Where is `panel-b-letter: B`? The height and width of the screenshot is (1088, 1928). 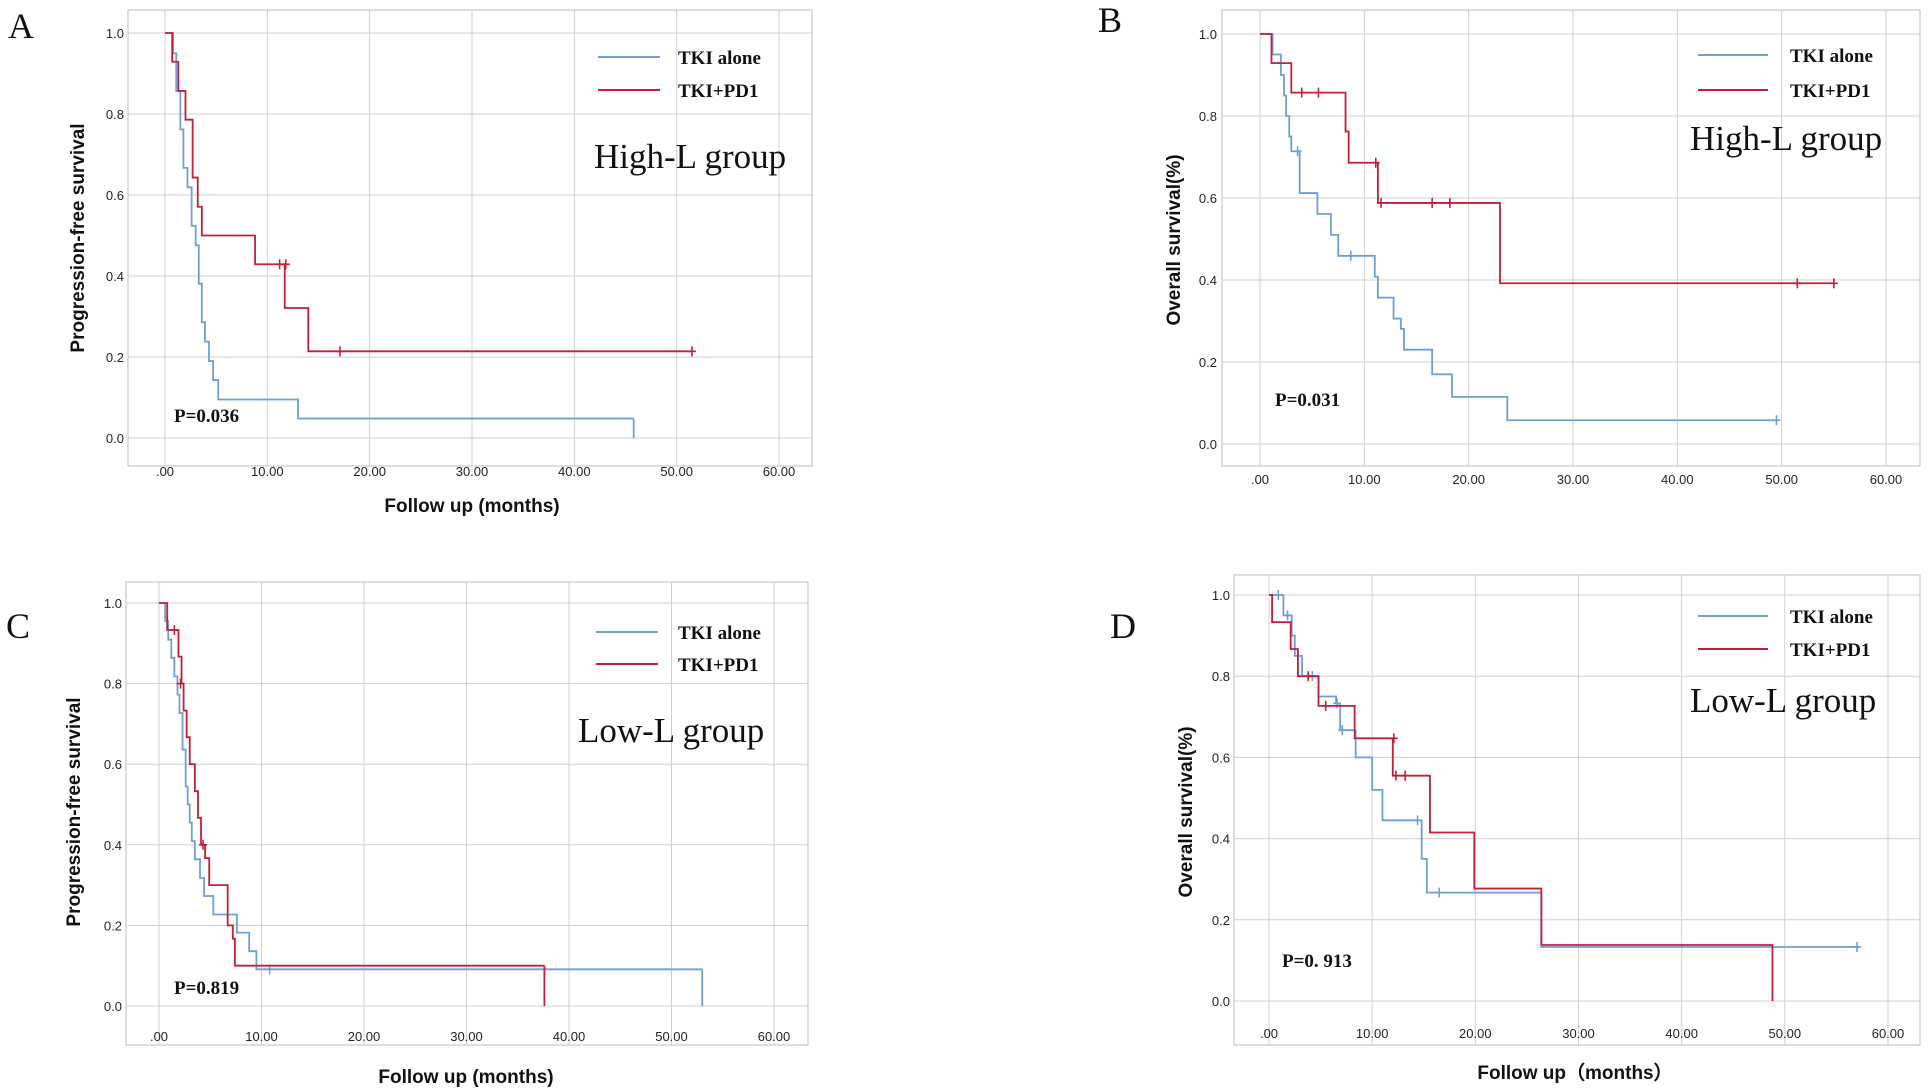 panel-b-letter: B is located at coordinates (1110, 20).